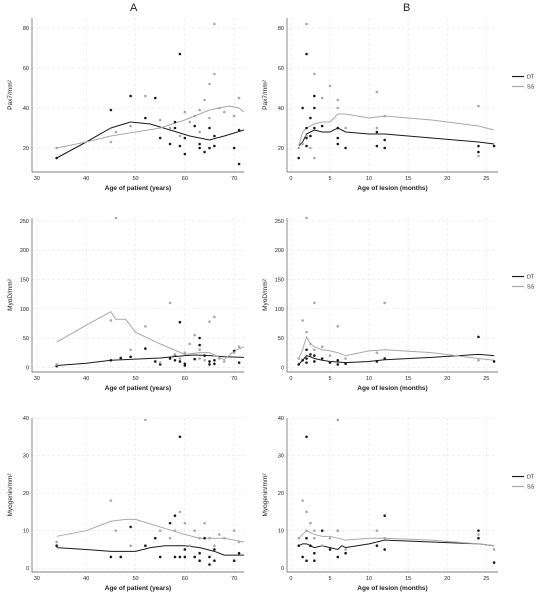  Describe the element at coordinates (392, 388) in the screenshot. I see `x-axis-label: Age of lesion (months)` at that location.